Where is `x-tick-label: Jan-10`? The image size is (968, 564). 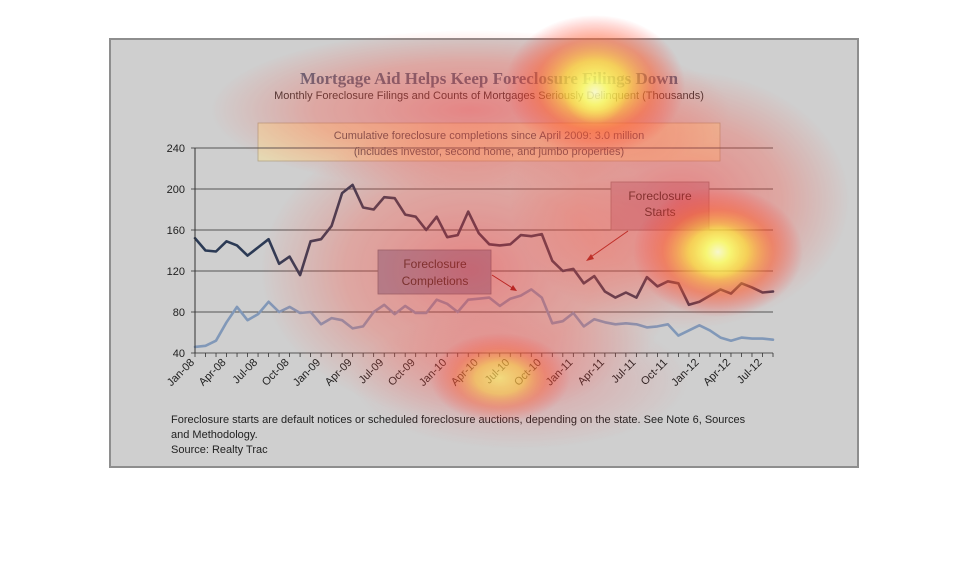 x-tick-label: Jan-10 is located at coordinates (433, 373).